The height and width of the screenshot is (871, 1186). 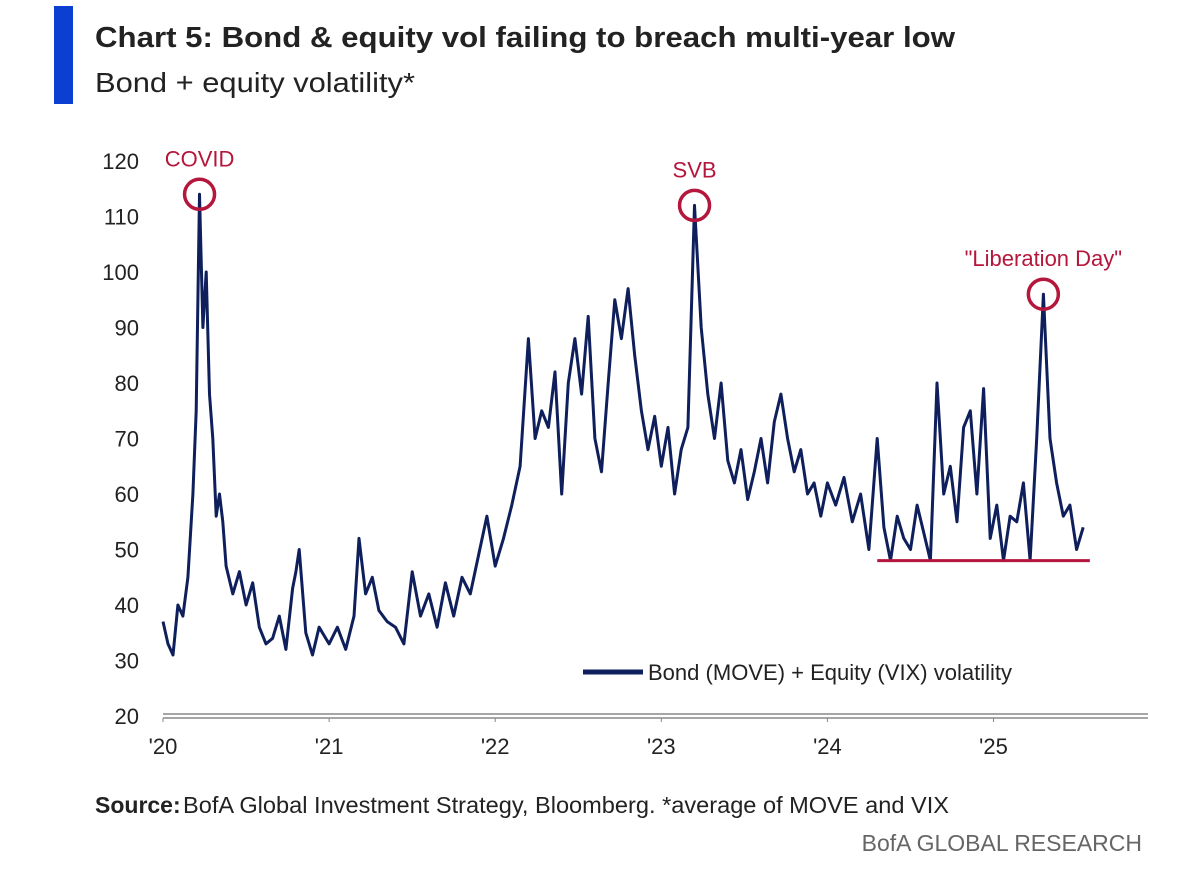 What do you see at coordinates (495, 746) in the screenshot?
I see `x-tick-label: '22` at bounding box center [495, 746].